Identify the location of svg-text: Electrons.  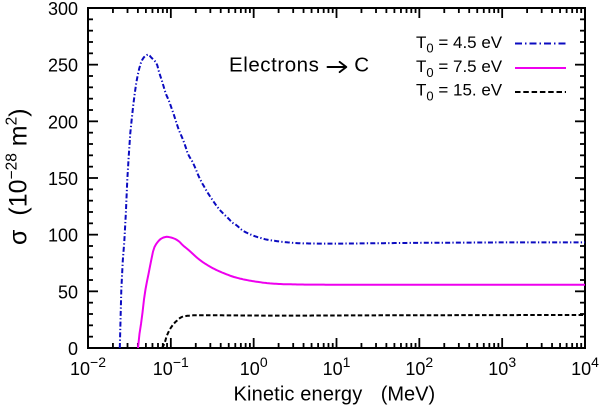
(274, 65).